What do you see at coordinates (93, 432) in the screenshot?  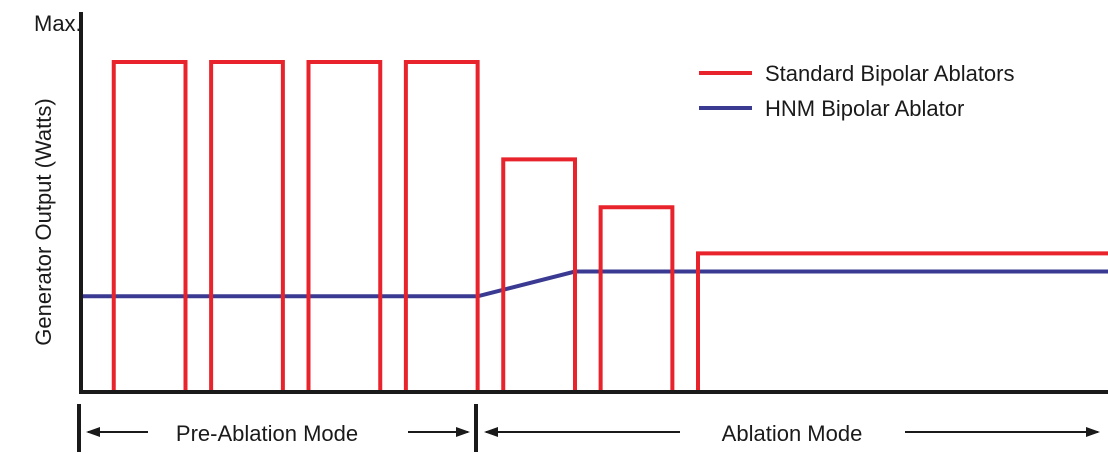 I see `pre-ablation-arrowhead-left` at bounding box center [93, 432].